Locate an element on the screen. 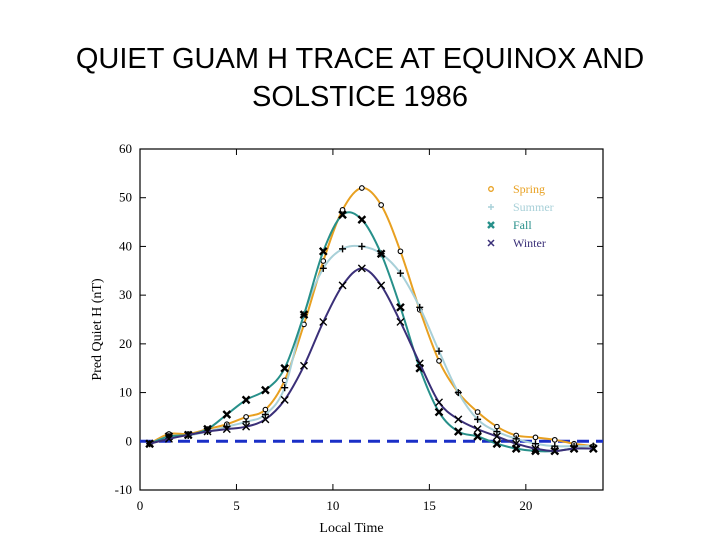  legend-label: Spring is located at coordinates (529, 189).